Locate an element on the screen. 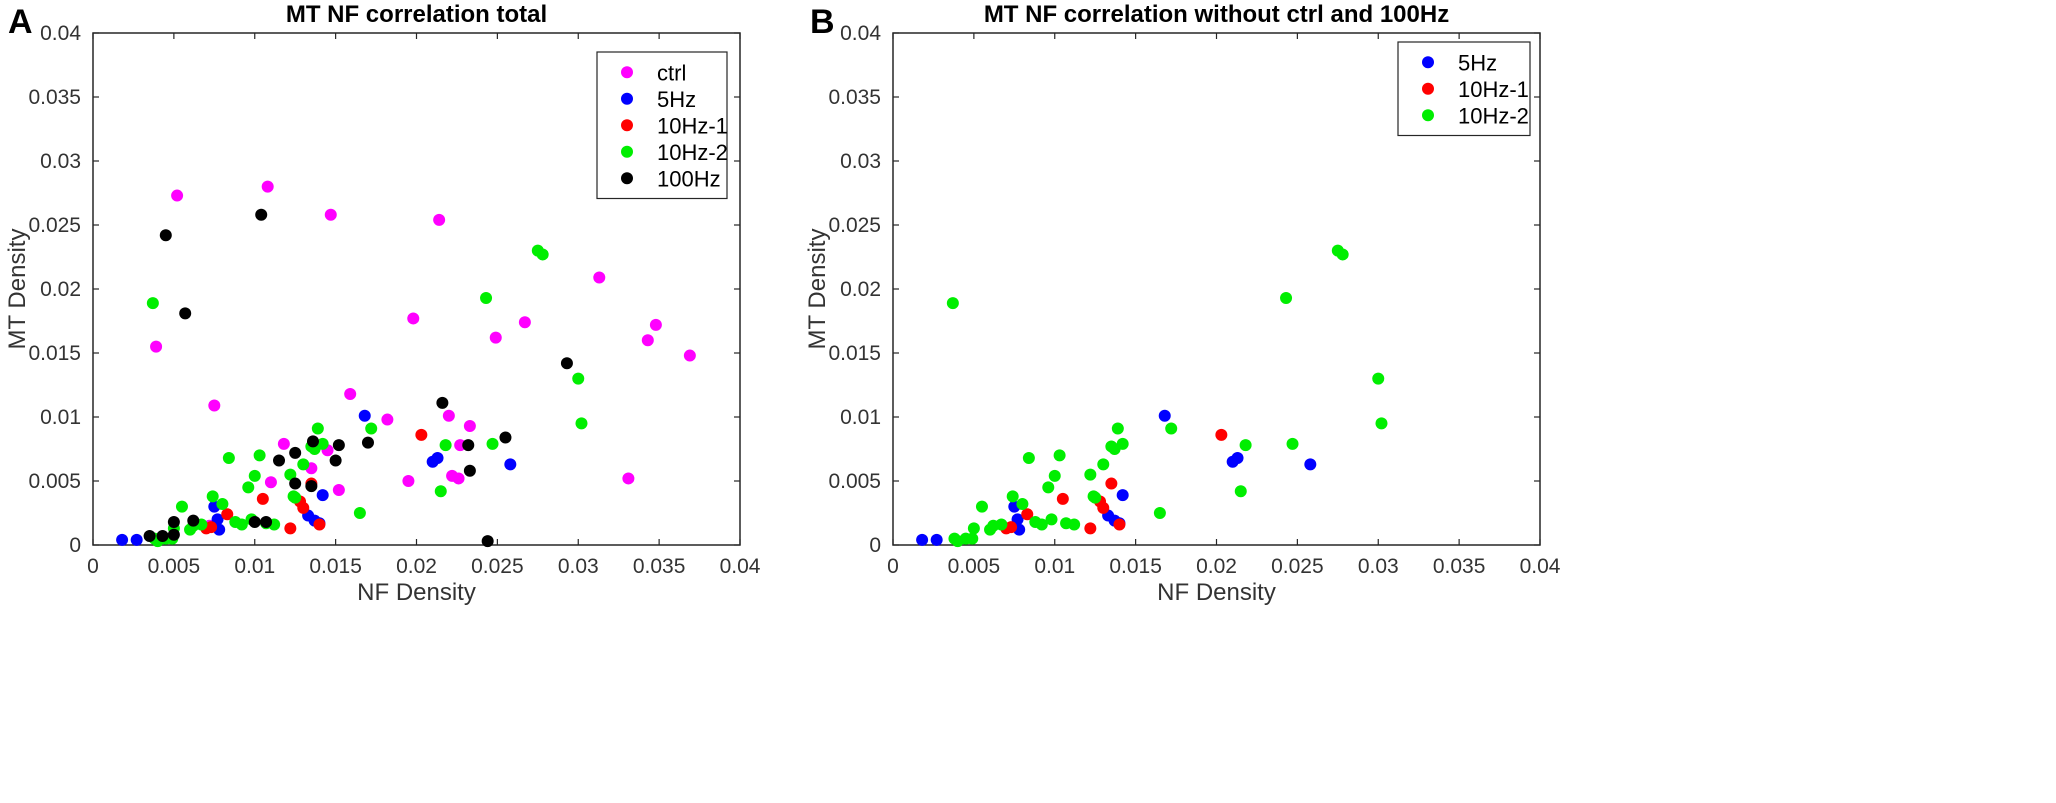 The width and height of the screenshot is (2056, 803). x-tick-label: 0.005 is located at coordinates (174, 566).